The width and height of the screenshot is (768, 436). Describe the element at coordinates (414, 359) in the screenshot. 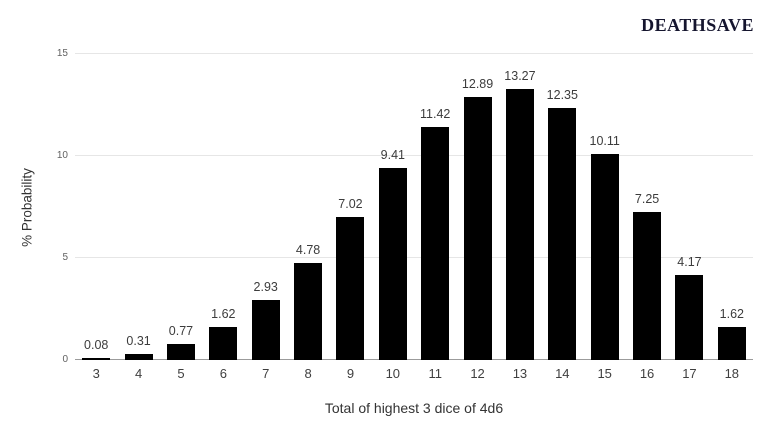

I see `x-axis-line` at that location.